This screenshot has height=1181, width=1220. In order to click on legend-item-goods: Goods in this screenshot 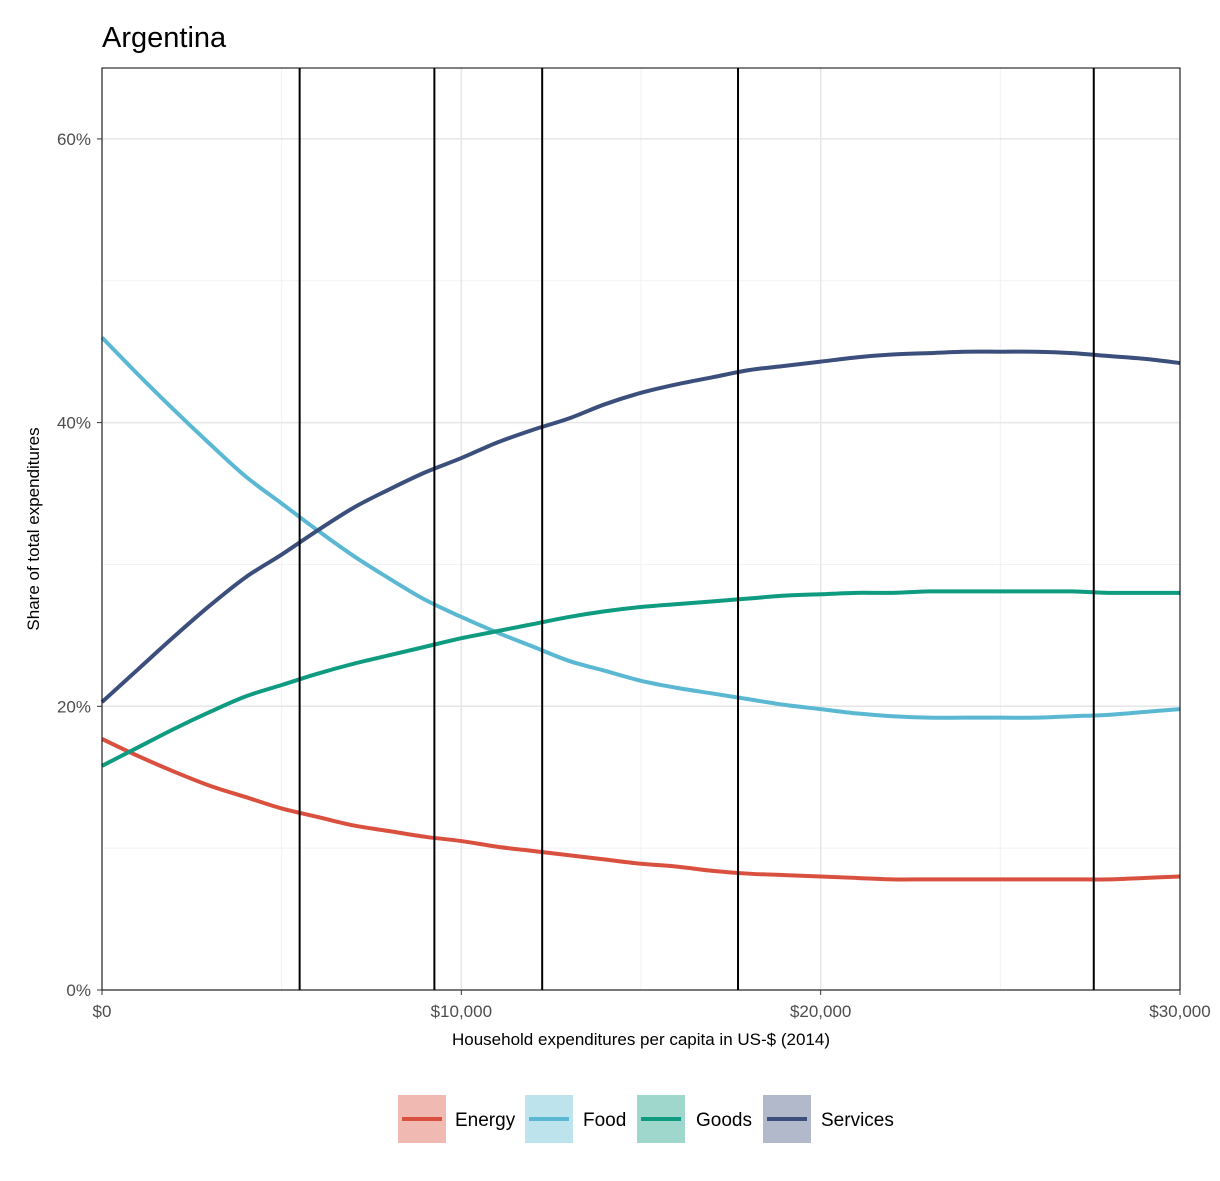, I will do `click(694, 1119)`.